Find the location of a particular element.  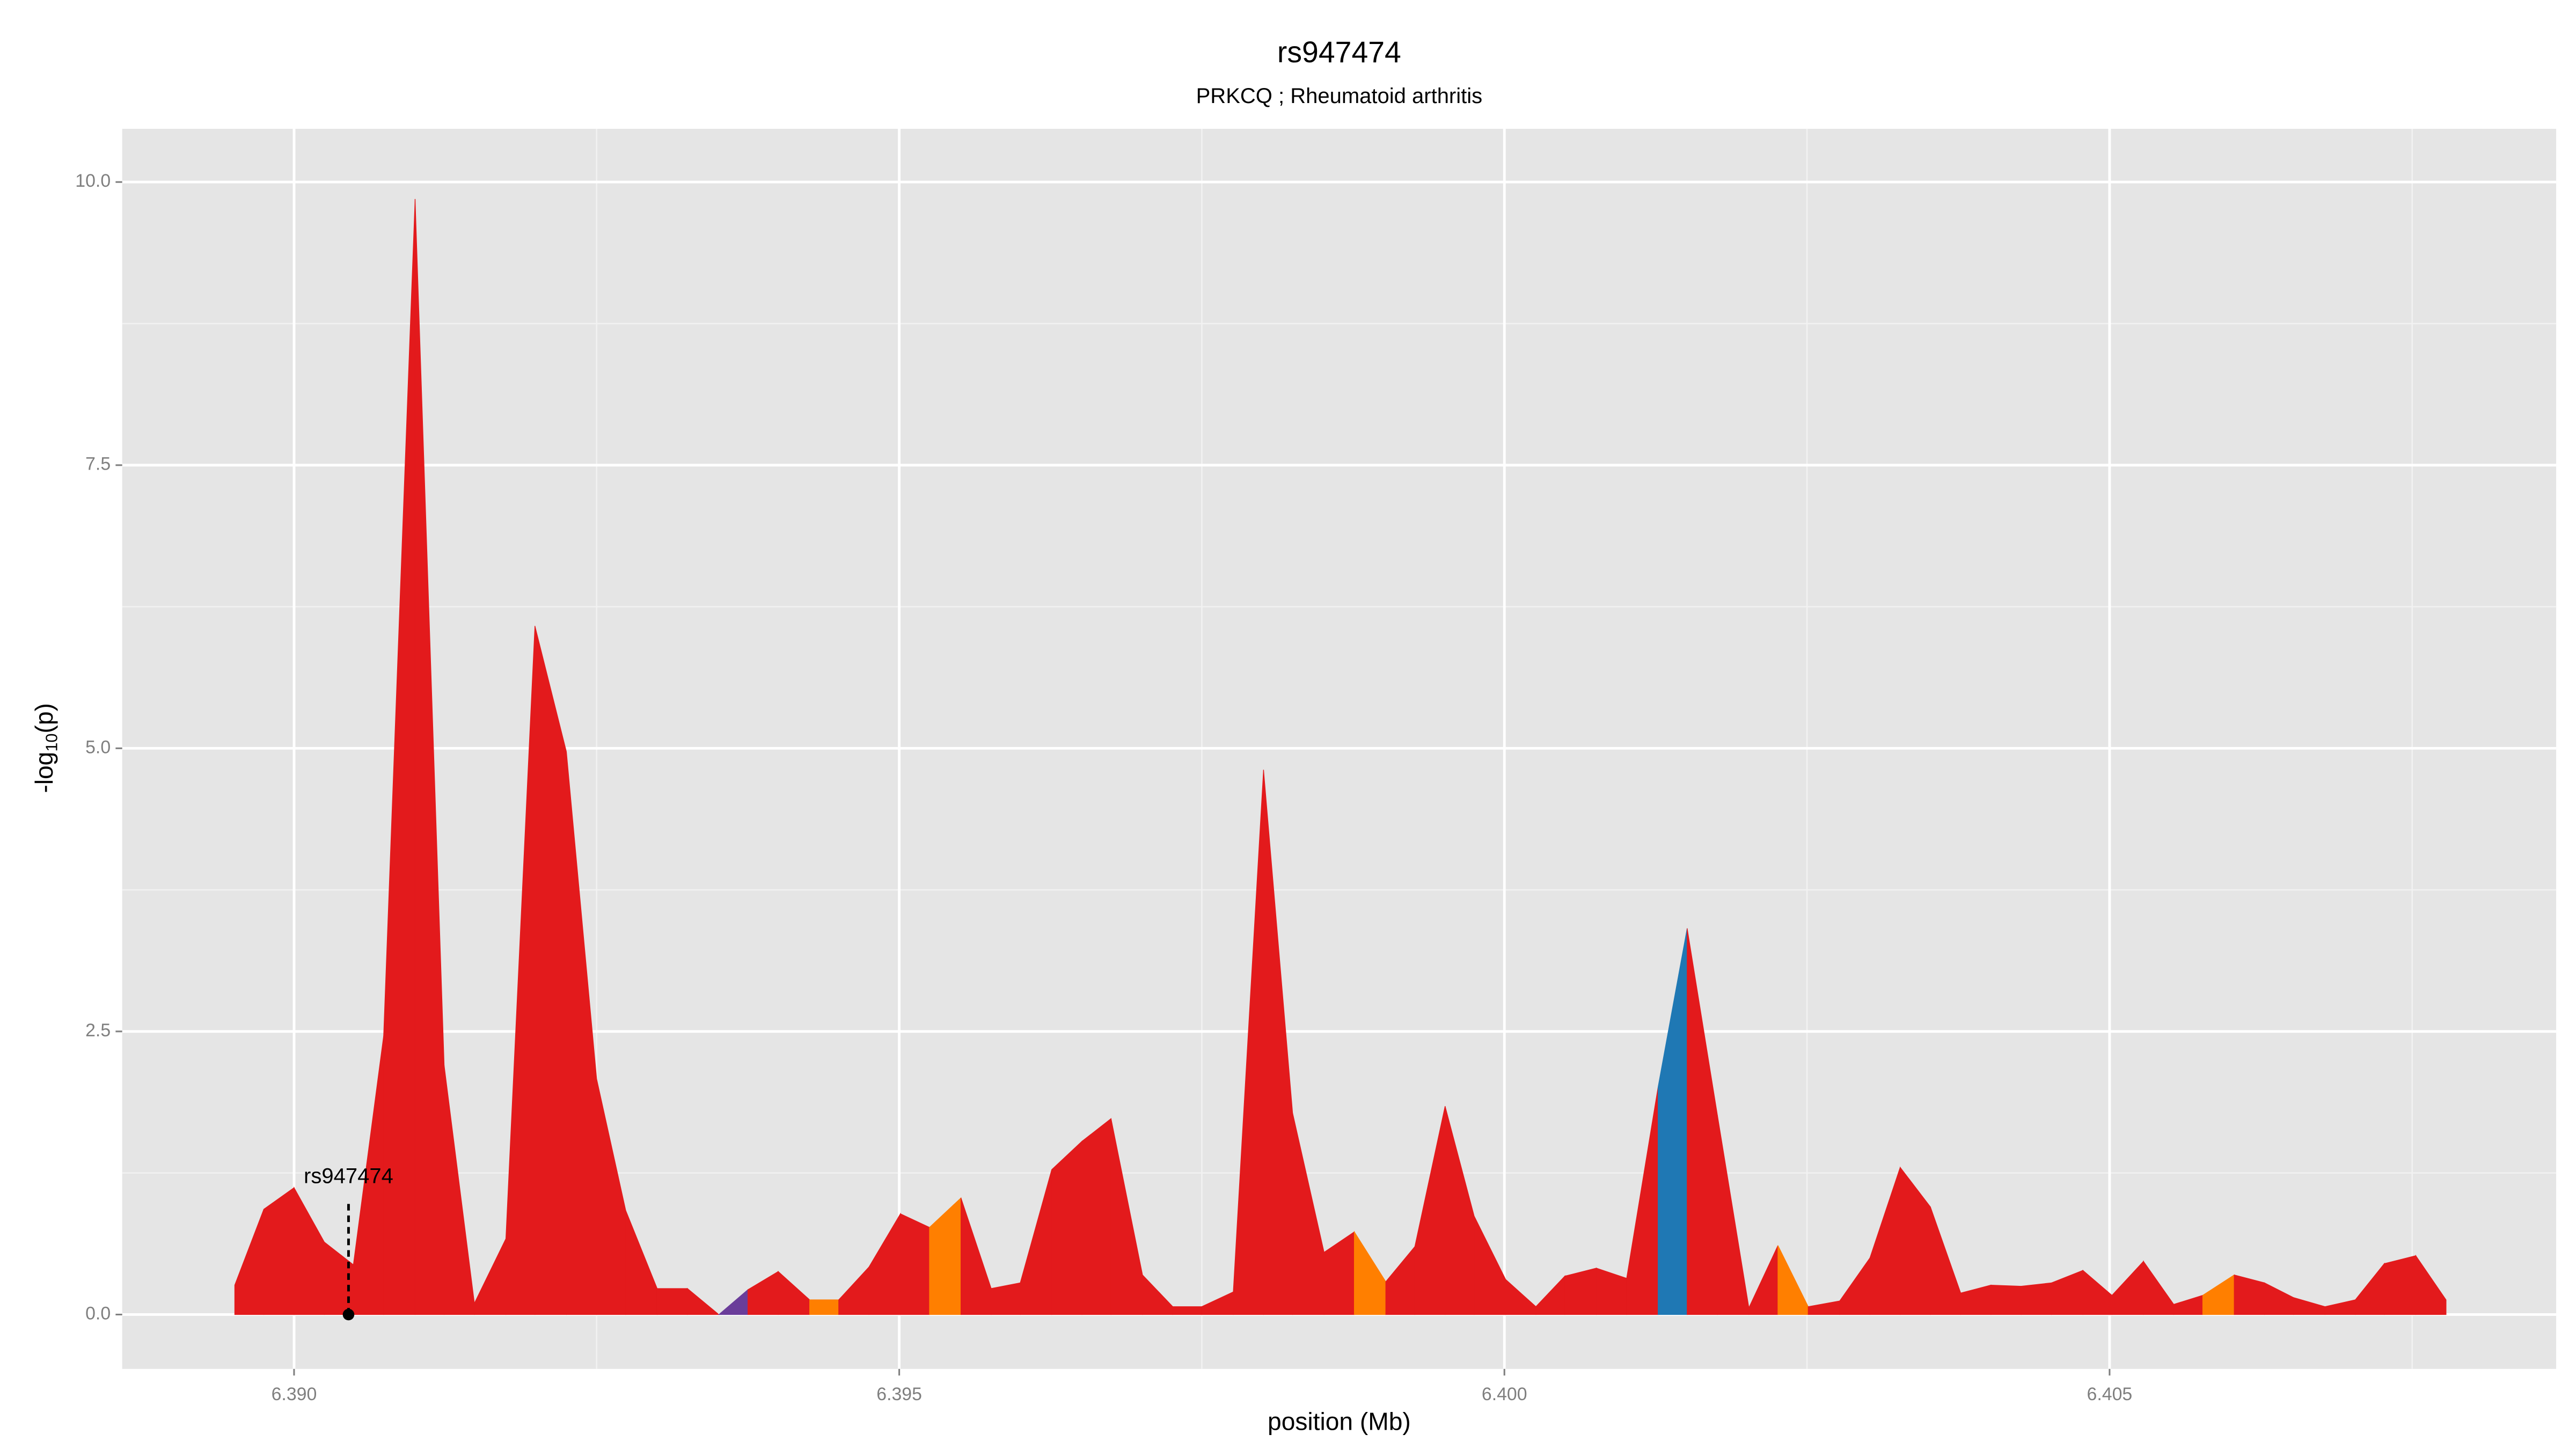

chart-subtitle: PRKCQ ; Rheumatoid arthritis is located at coordinates (1339, 96).